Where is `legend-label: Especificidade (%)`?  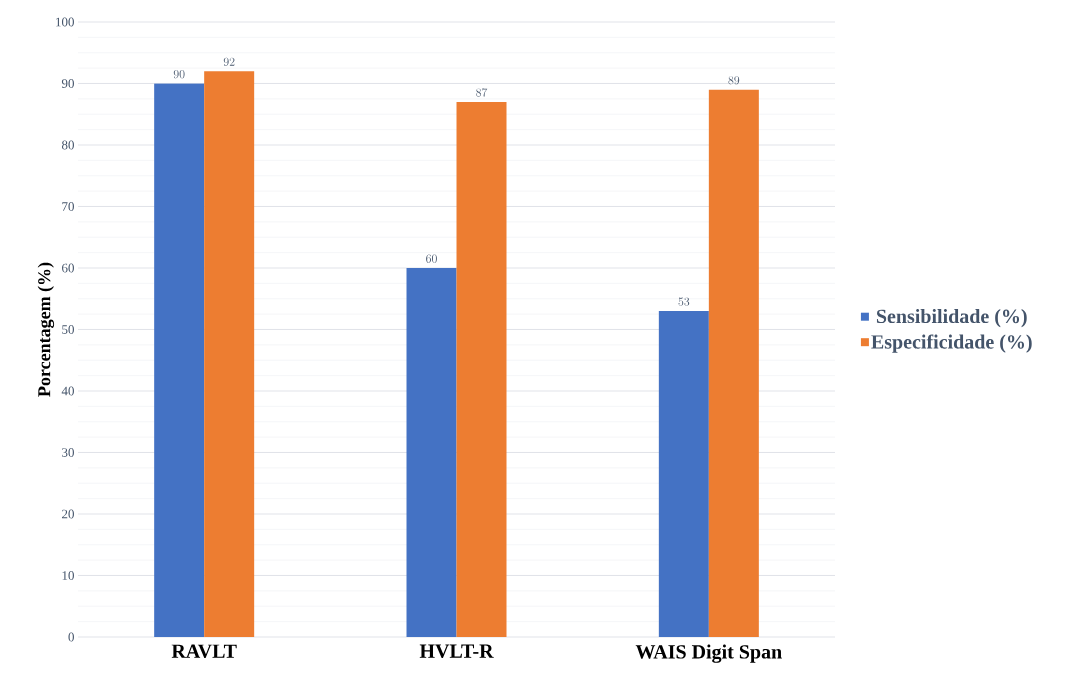 legend-label: Especificidade (%) is located at coordinates (951, 343).